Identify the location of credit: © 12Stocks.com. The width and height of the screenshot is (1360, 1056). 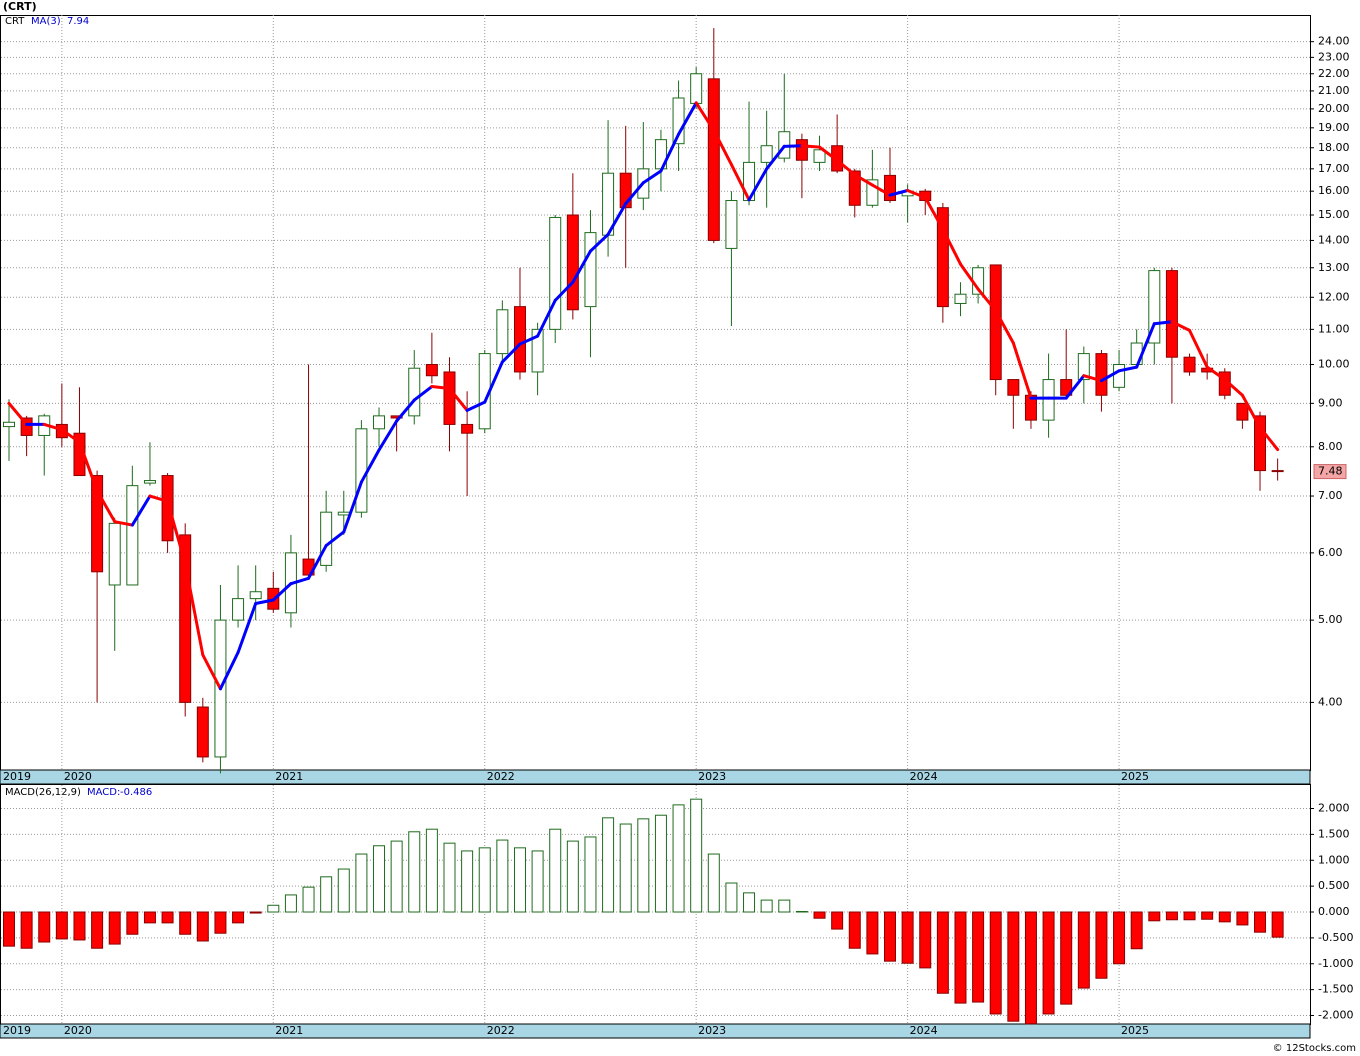
(1314, 1048).